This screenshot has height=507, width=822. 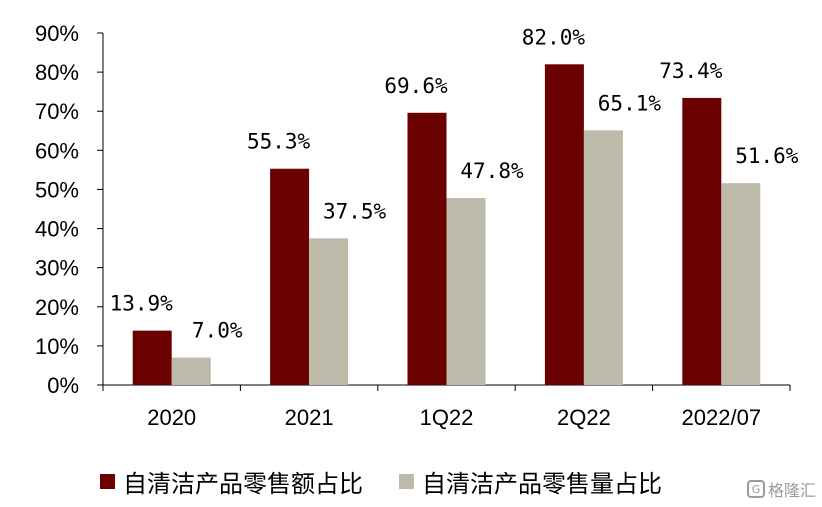 What do you see at coordinates (755, 489) in the screenshot?
I see `watermark-logo-icon: G` at bounding box center [755, 489].